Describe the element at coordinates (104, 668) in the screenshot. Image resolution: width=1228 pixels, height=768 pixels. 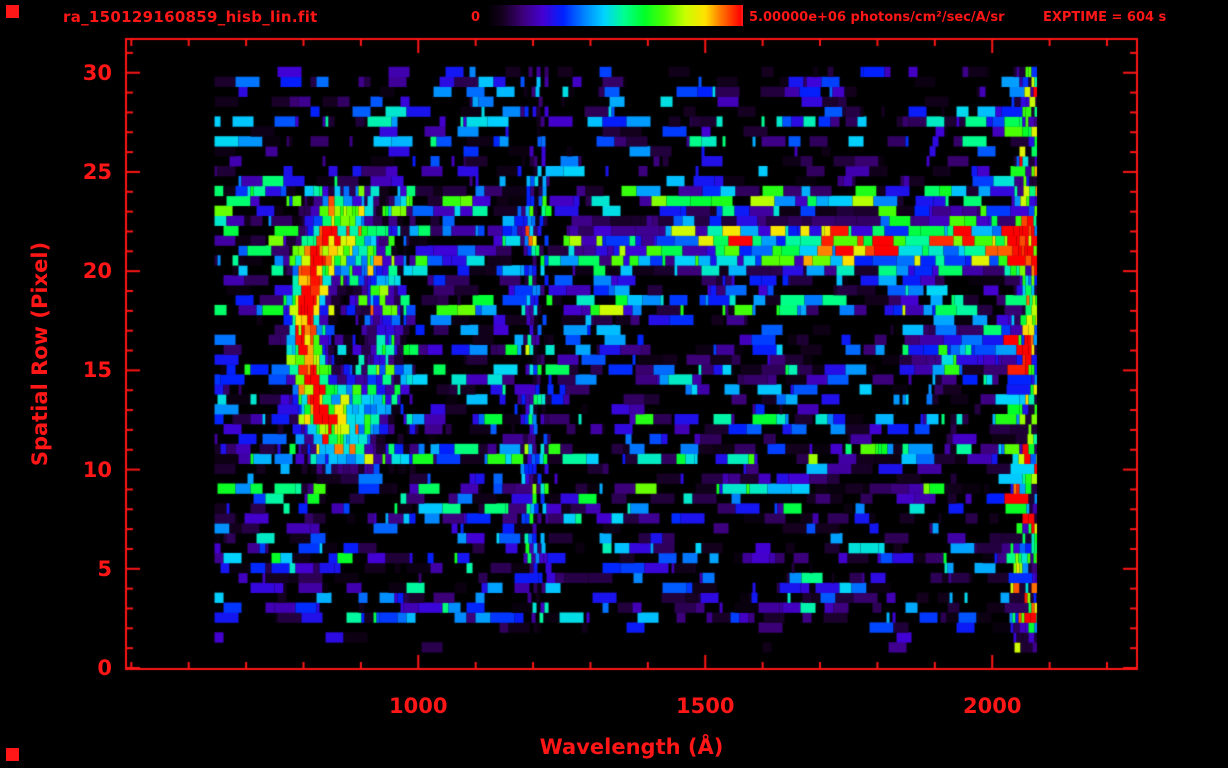
I see `y-tick-label: 0` at that location.